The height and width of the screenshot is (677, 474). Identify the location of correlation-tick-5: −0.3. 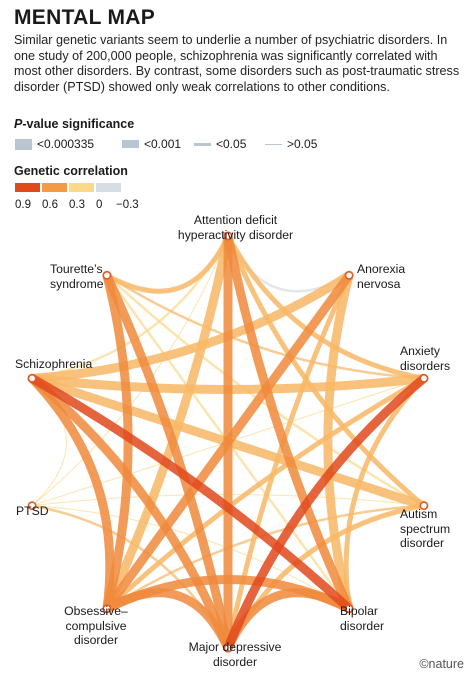
(127, 205).